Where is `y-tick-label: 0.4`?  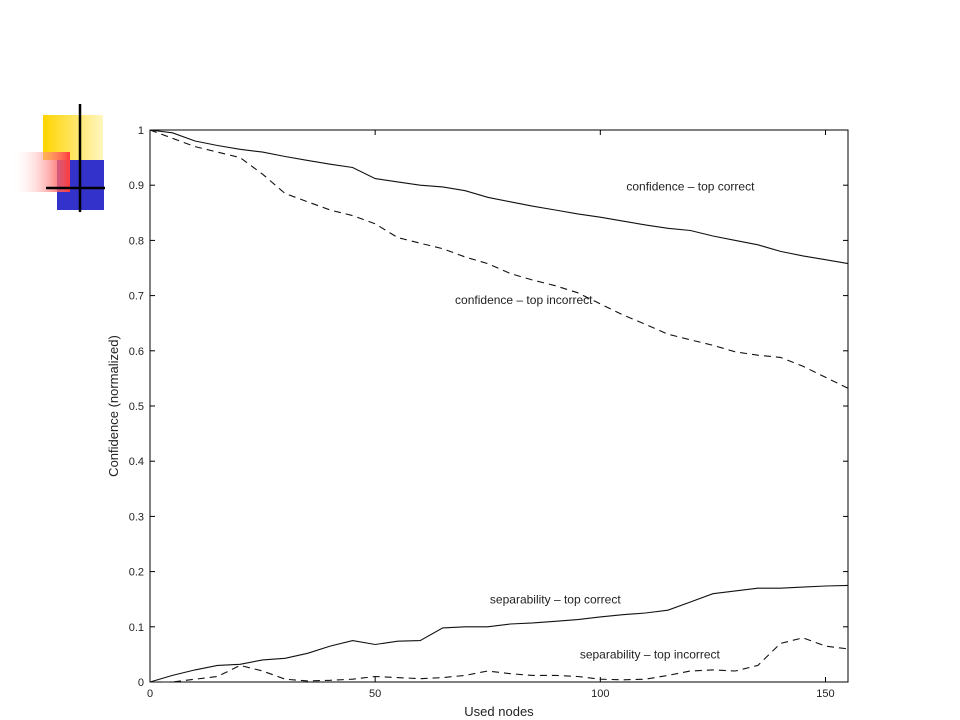
y-tick-label: 0.4 is located at coordinates (136, 462).